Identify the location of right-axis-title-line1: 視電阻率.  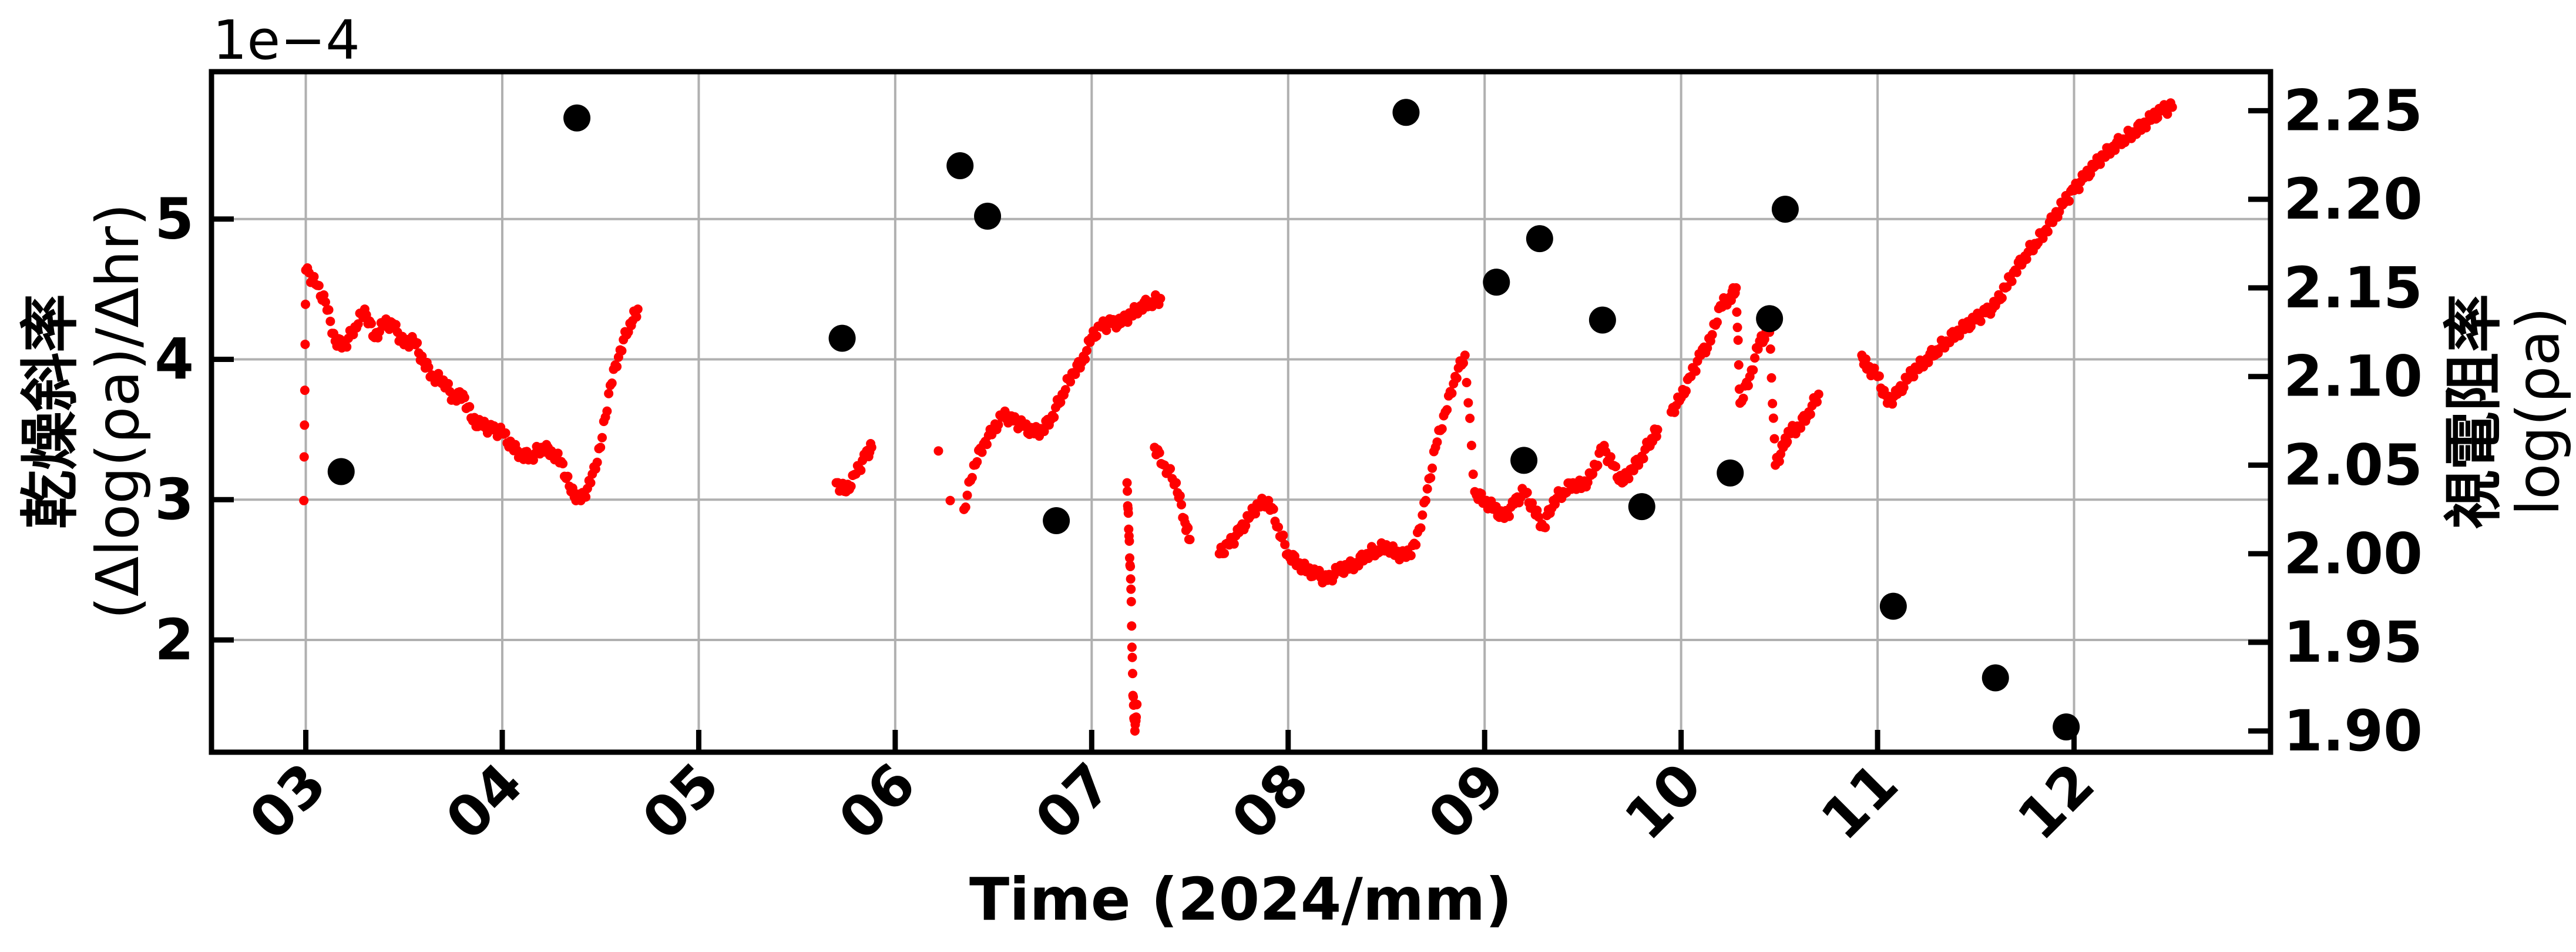
(2473, 411).